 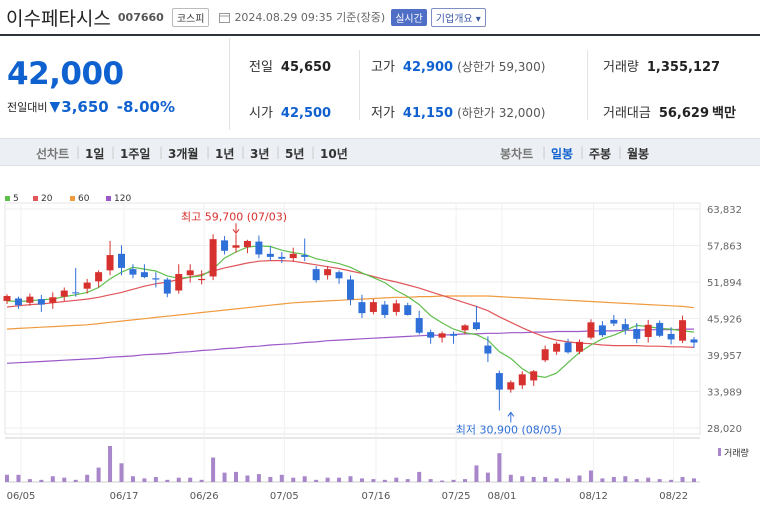 I want to click on stat-amount: 거래대금 56,629 백만, so click(x=669, y=111).